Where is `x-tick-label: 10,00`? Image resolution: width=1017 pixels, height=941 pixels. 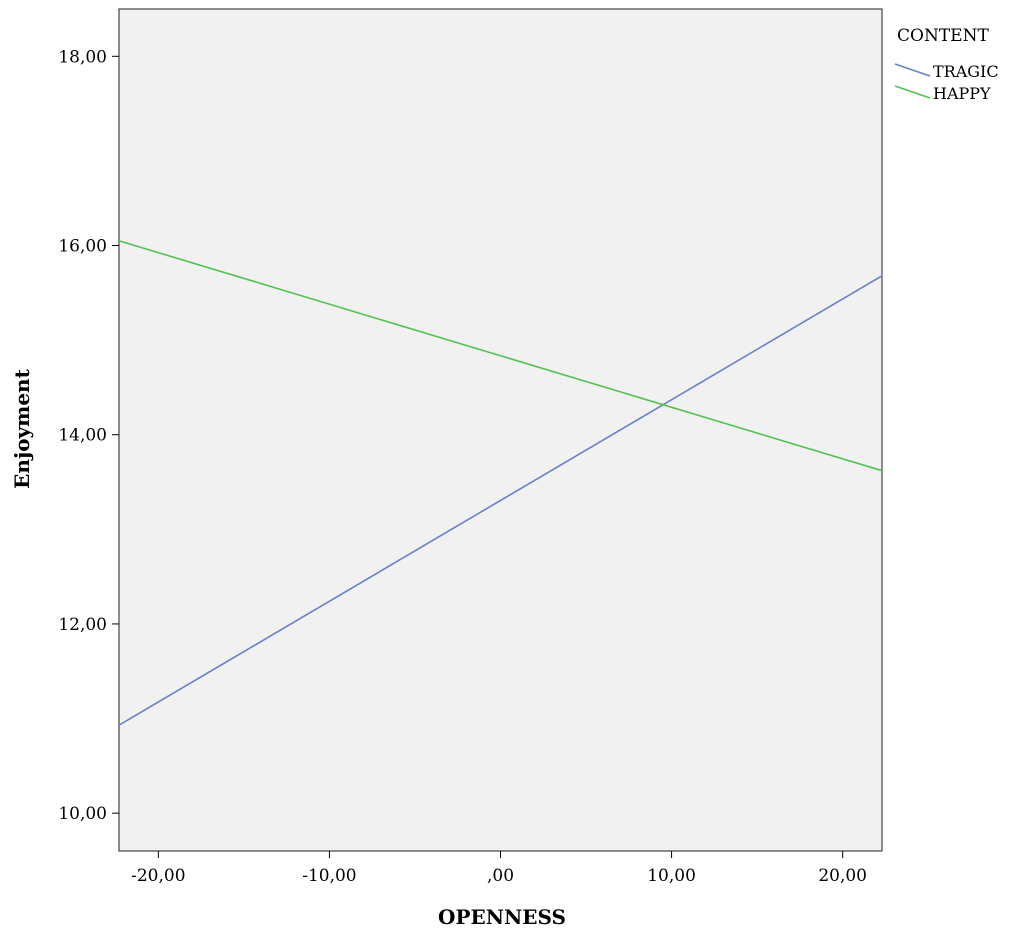 x-tick-label: 10,00 is located at coordinates (671, 876).